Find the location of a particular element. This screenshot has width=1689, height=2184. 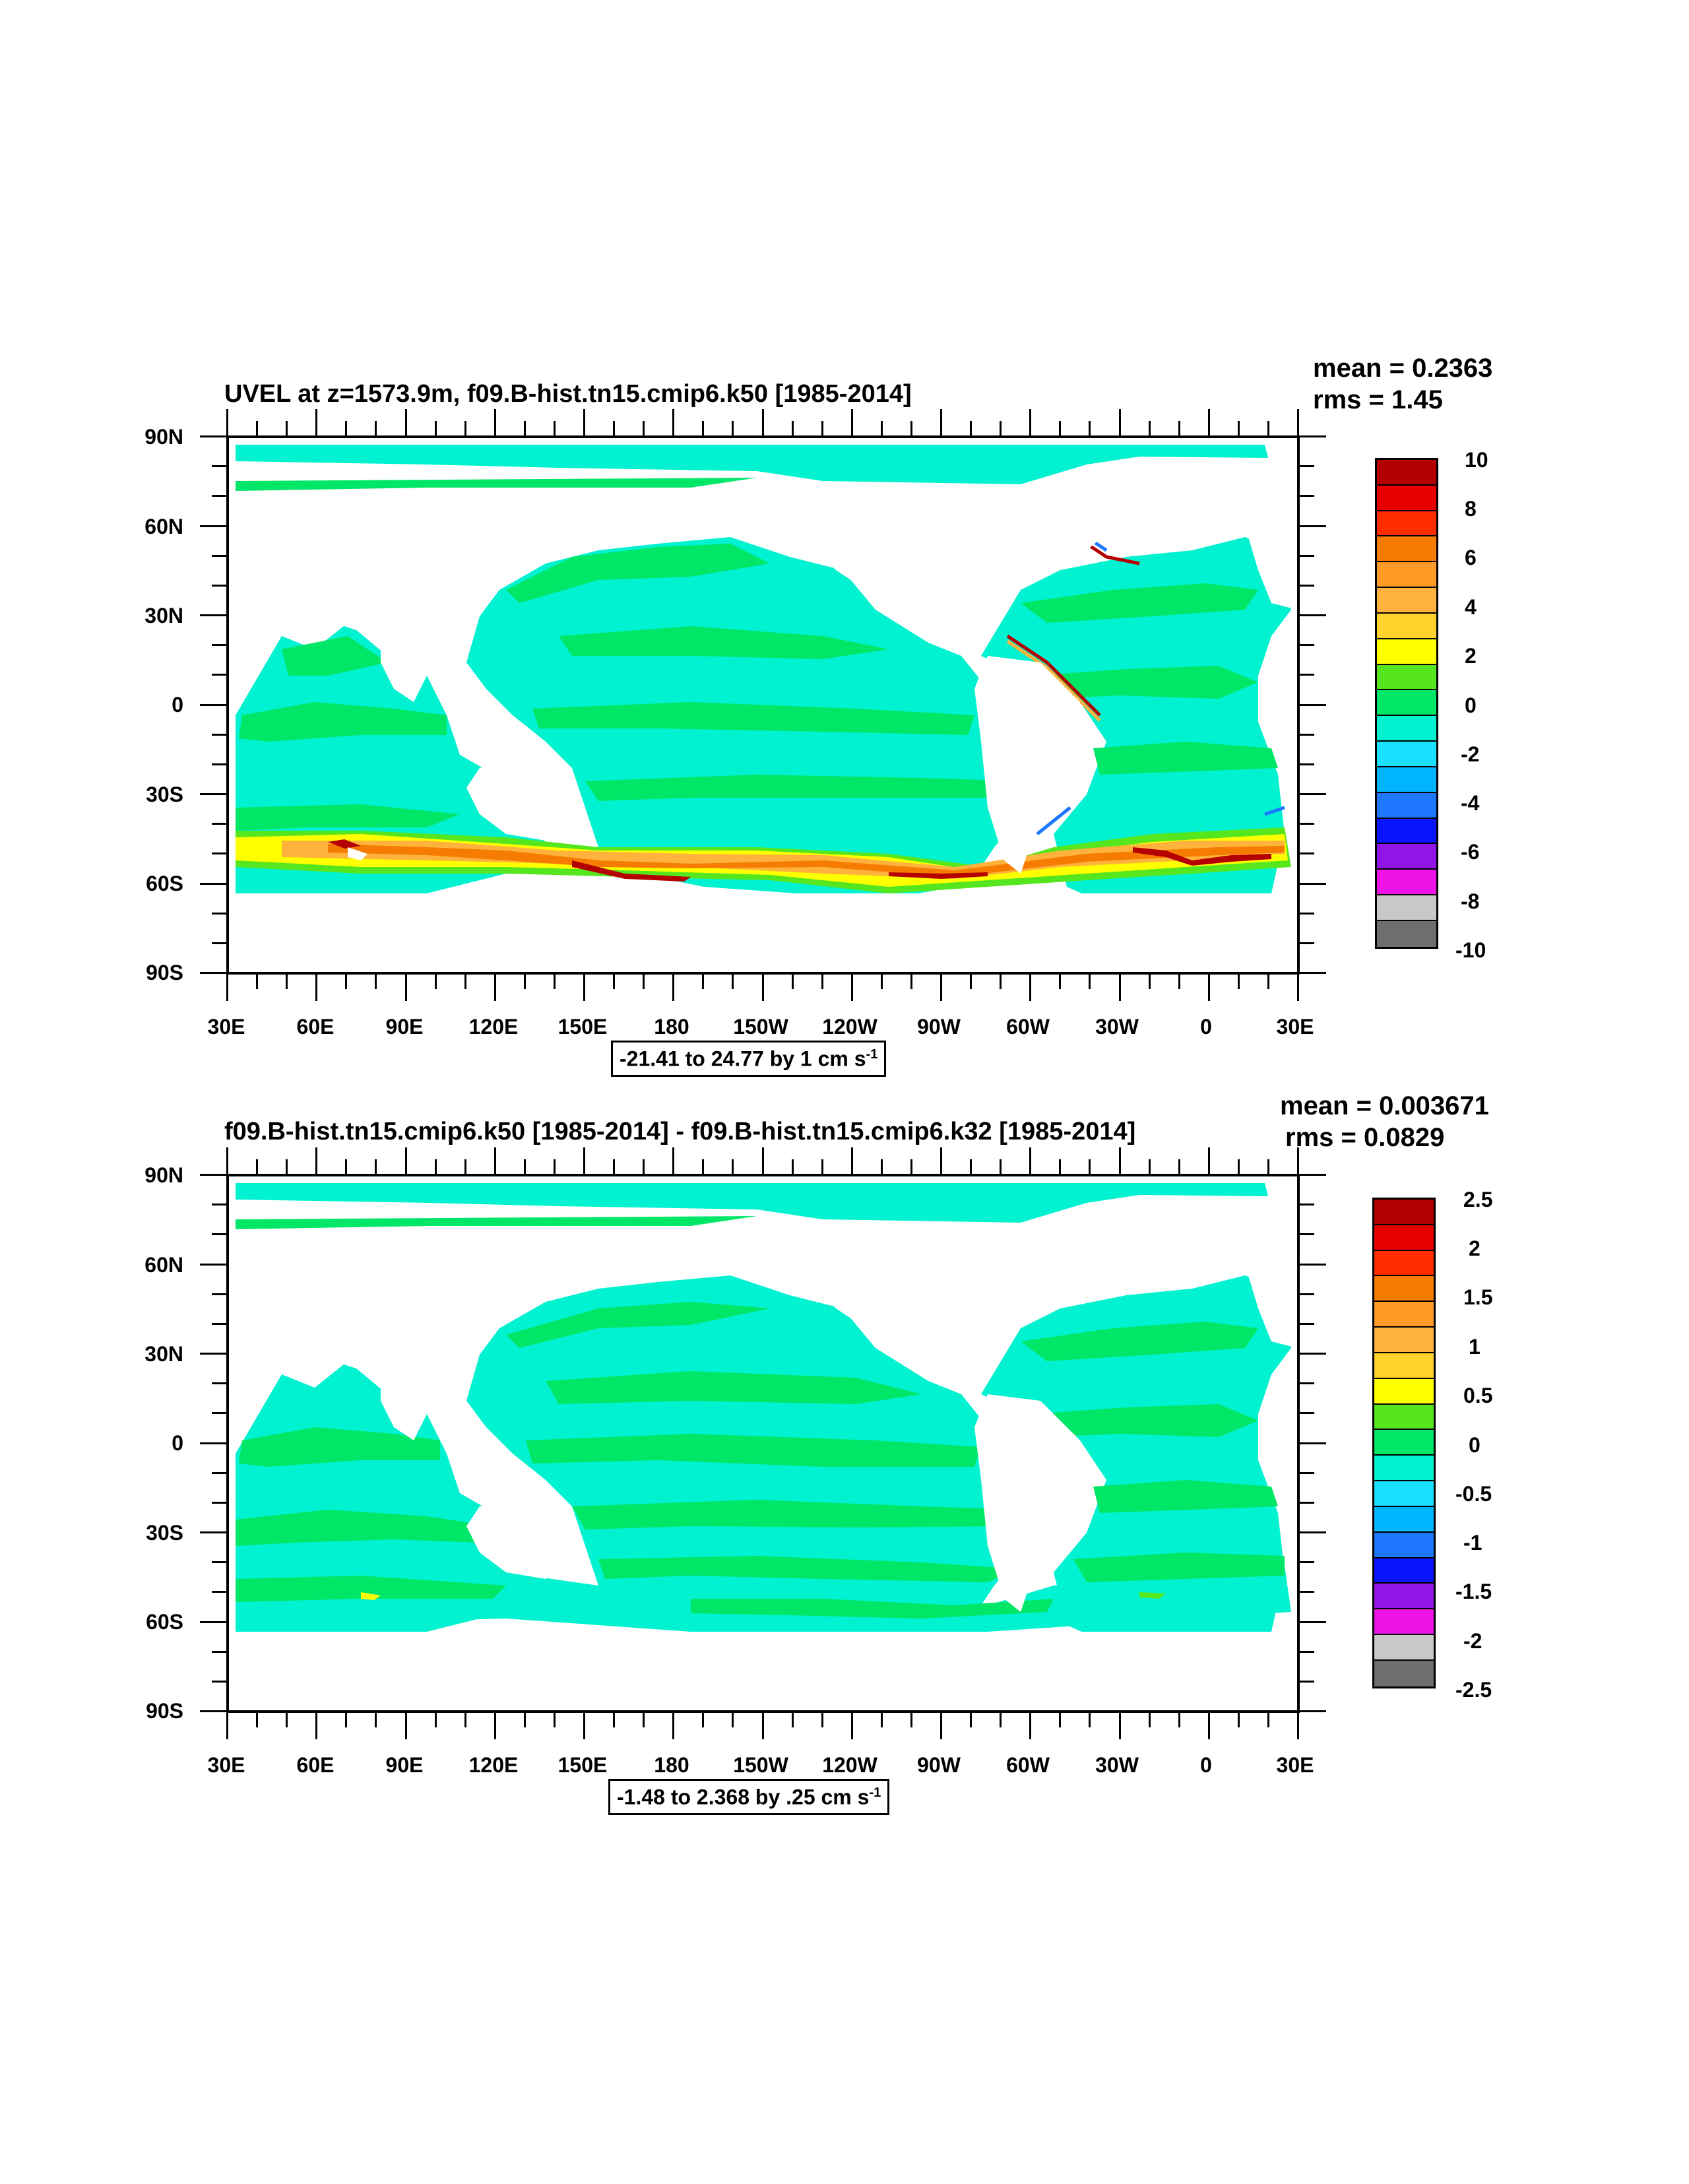

panel2-x-label: 30E is located at coordinates (1295, 1765).